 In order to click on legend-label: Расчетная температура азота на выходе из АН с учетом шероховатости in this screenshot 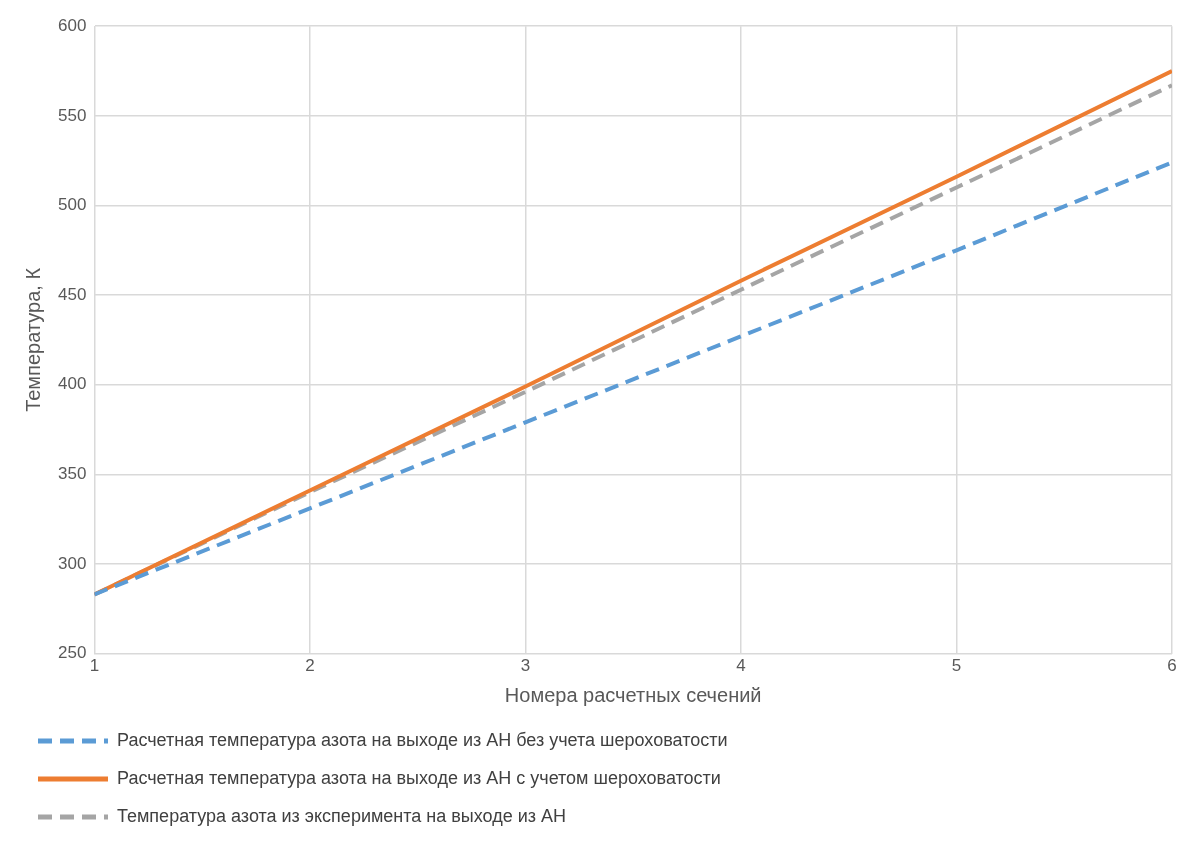, I will do `click(419, 777)`.